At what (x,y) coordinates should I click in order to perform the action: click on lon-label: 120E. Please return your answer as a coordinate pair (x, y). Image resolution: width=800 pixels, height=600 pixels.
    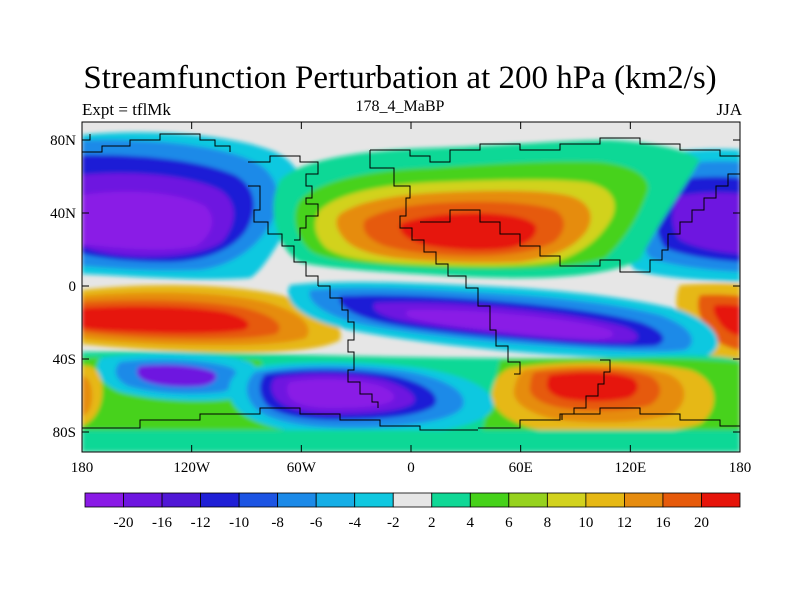
    Looking at the image, I should click on (630, 468).